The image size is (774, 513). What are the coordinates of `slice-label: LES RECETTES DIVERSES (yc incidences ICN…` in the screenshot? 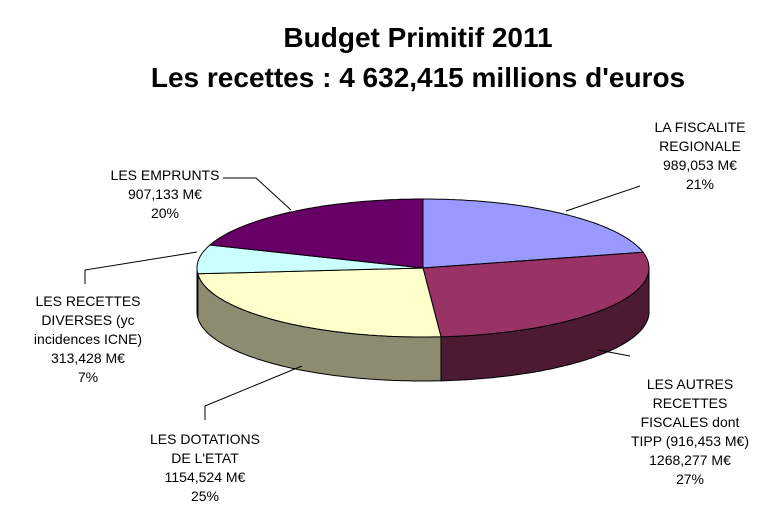 It's located at (89, 339).